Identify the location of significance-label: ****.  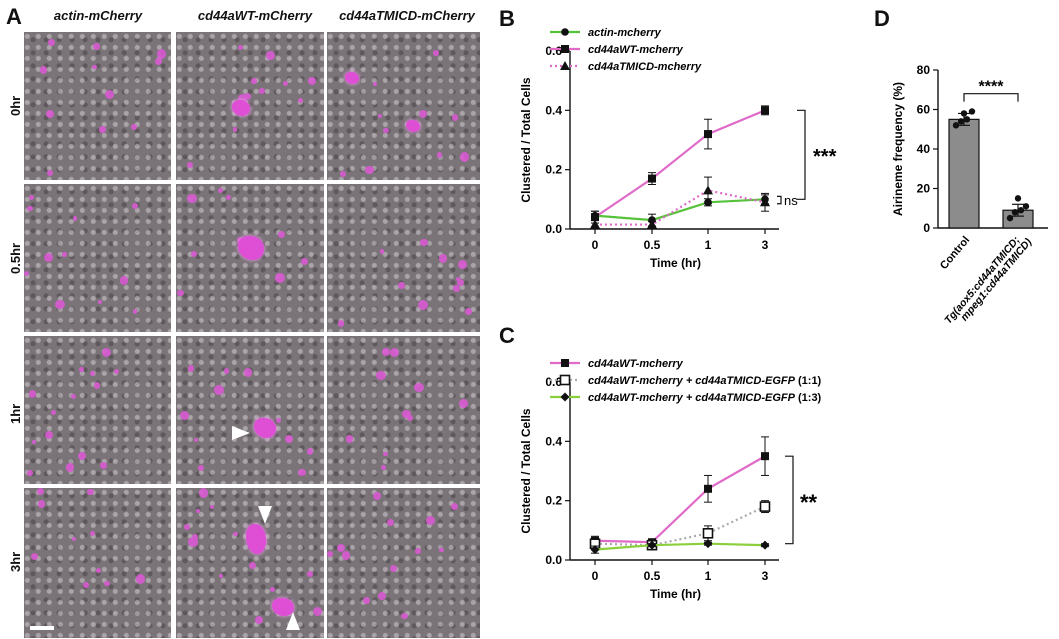
(992, 87).